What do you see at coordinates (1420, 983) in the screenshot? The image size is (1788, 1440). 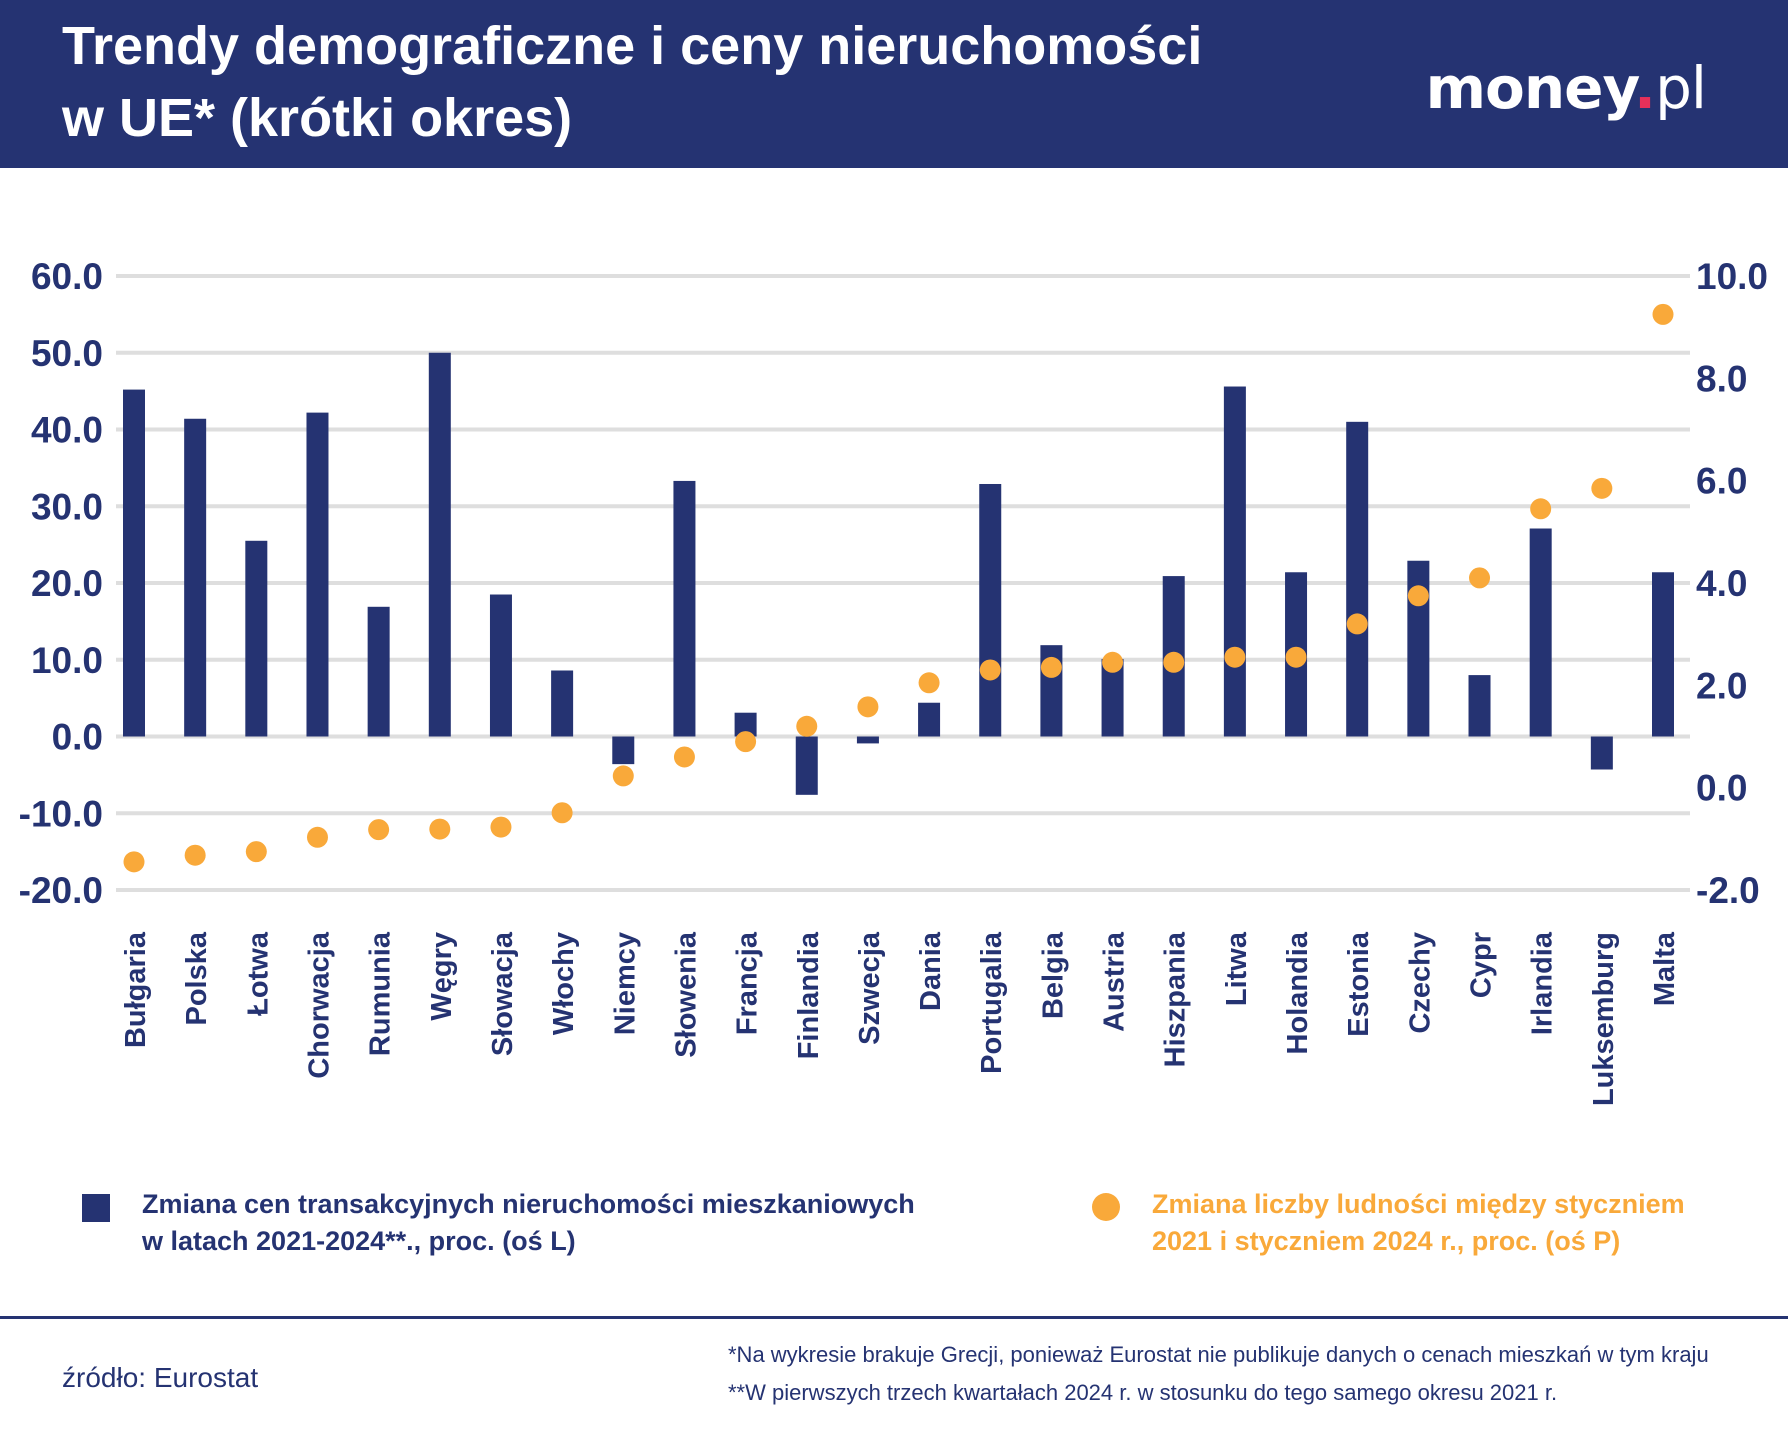 I see `category-label: Czechy` at bounding box center [1420, 983].